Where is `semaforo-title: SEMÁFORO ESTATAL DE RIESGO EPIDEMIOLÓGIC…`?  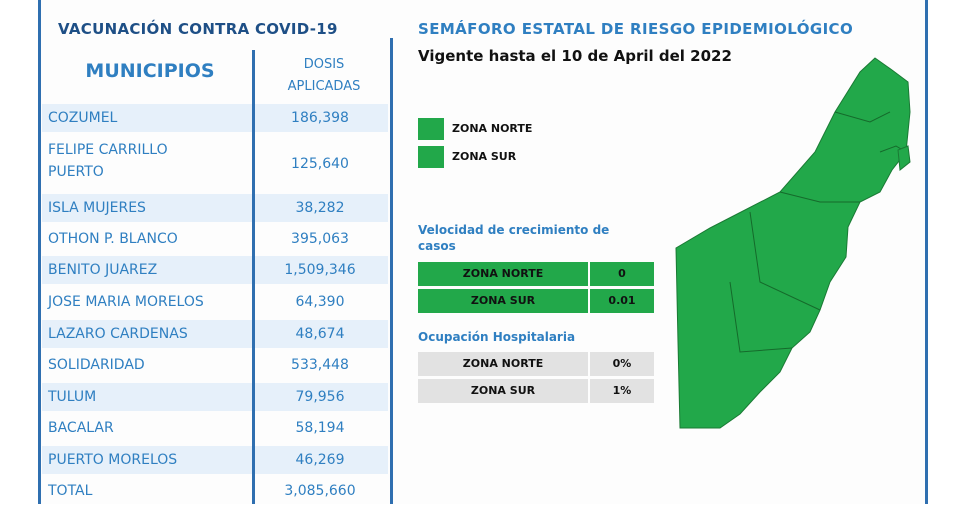
semaforo-title: SEMÁFORO ESTATAL DE RIESGO EPIDEMIOLÓGIC… is located at coordinates (636, 29).